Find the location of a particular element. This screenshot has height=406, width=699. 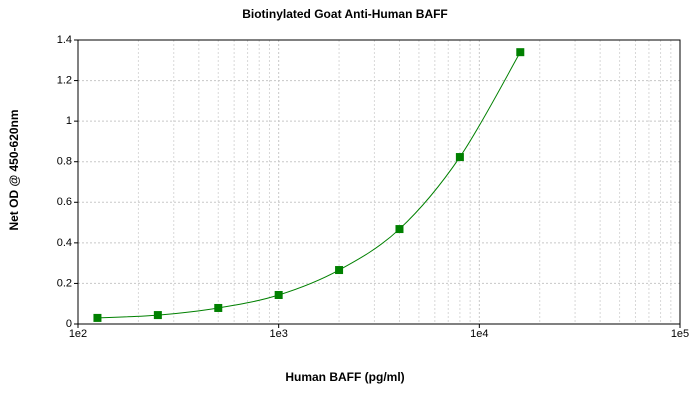

chart-title: Biotinylated Goat Anti-Human BAFF is located at coordinates (345, 14).